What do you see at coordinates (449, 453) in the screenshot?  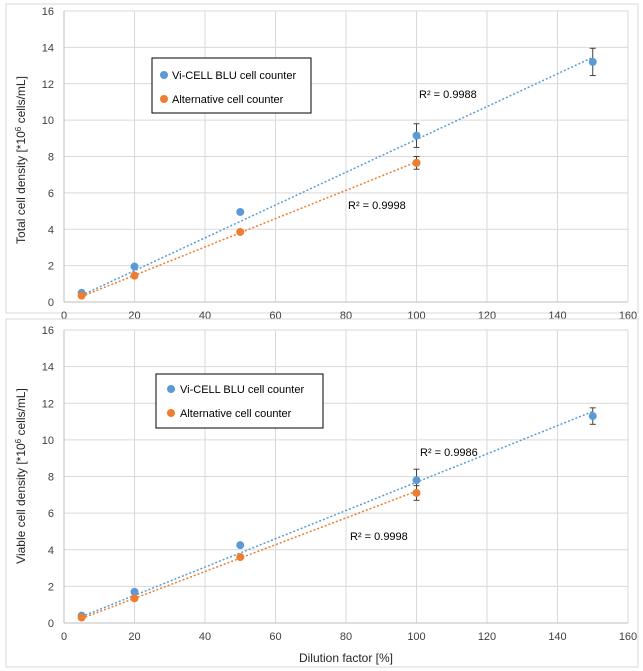 I see `r-squared-label: R² = 0.9986` at bounding box center [449, 453].